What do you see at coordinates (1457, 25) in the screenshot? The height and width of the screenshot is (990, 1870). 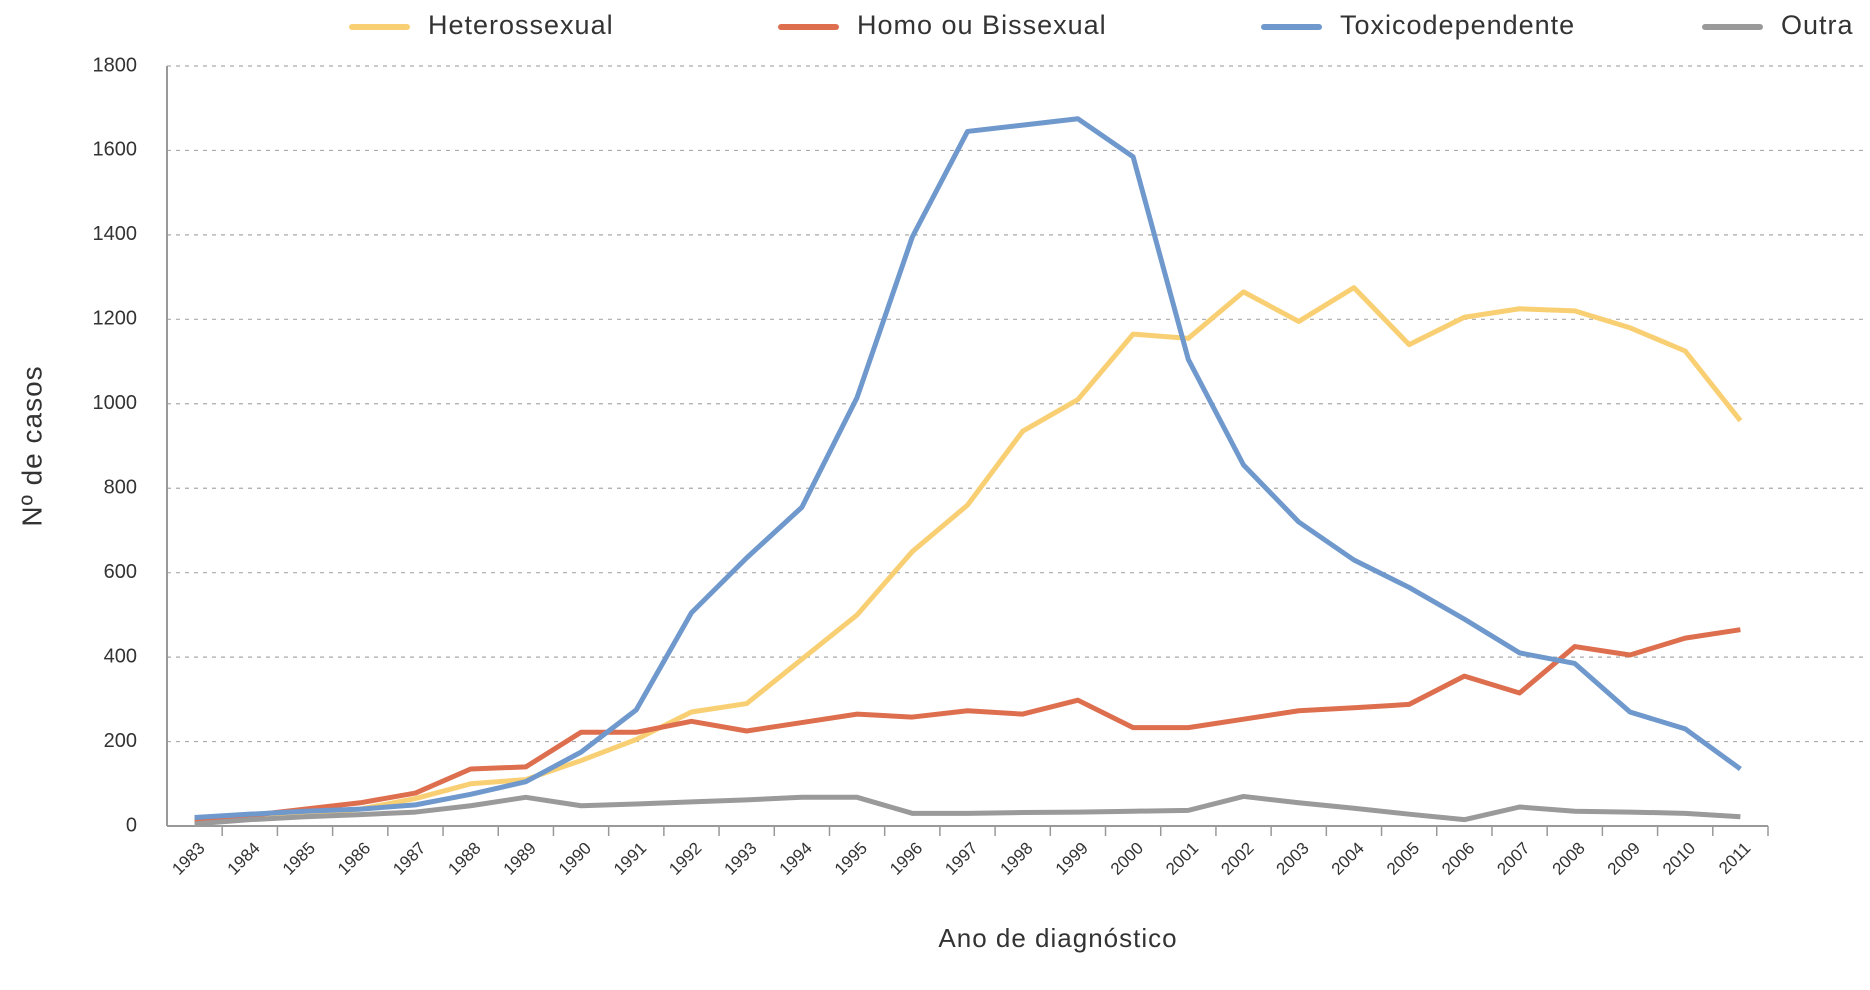 I see `legend-label: Toxicodependente` at bounding box center [1457, 25].